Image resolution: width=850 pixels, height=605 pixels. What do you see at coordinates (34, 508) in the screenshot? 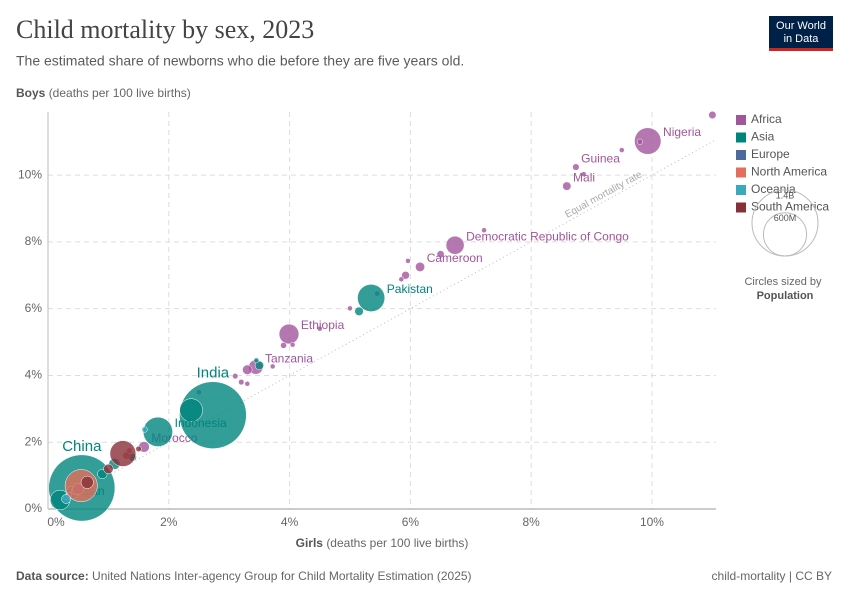
I see `y-tick-label: 0%` at bounding box center [34, 508].